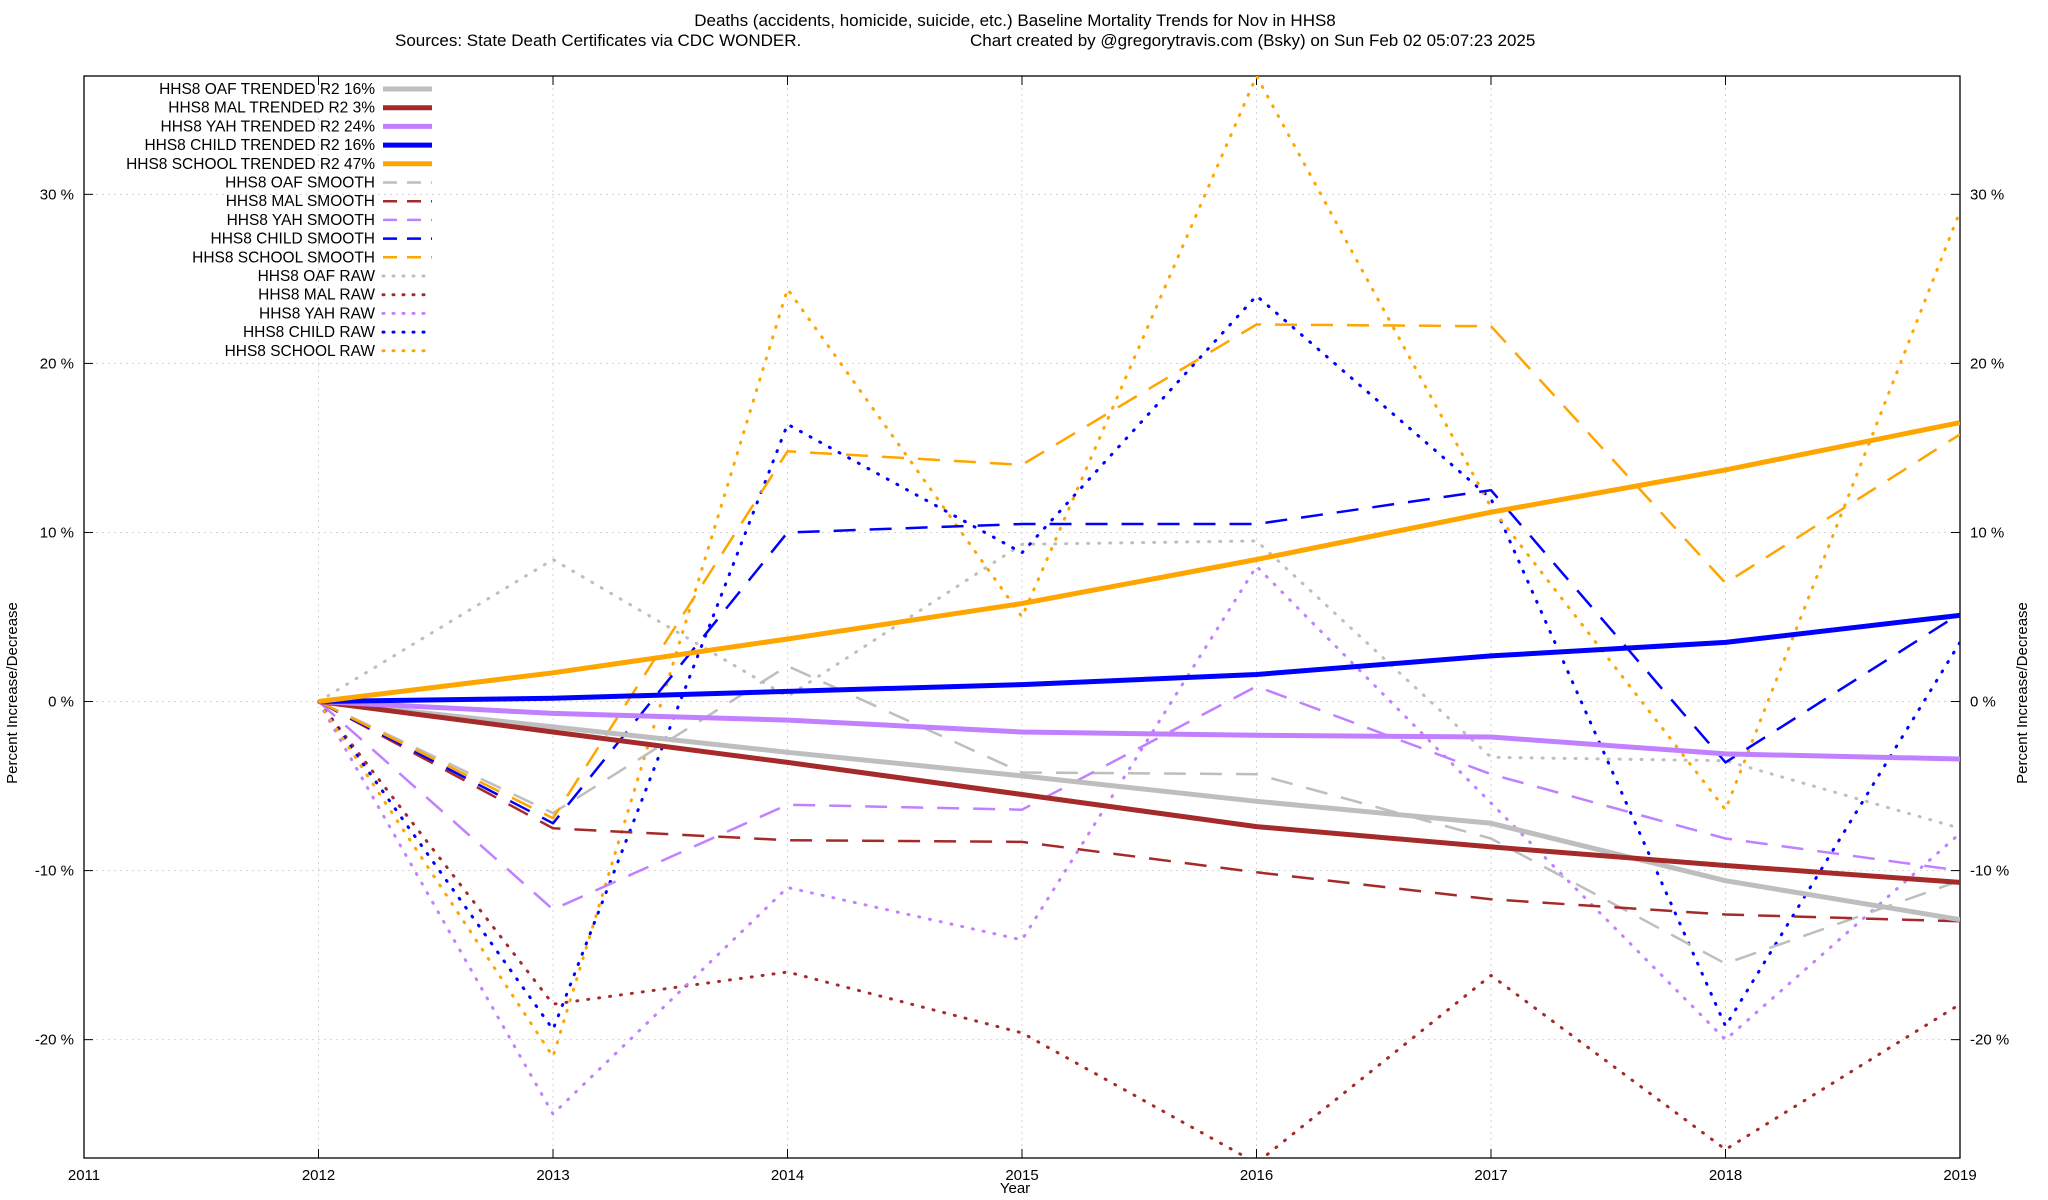  I want to click on x-axis-label: Year, so click(1015, 1188).